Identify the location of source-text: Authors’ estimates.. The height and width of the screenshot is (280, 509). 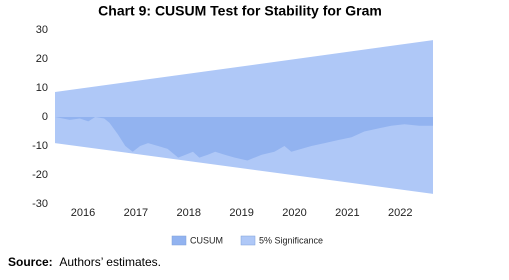
(110, 262).